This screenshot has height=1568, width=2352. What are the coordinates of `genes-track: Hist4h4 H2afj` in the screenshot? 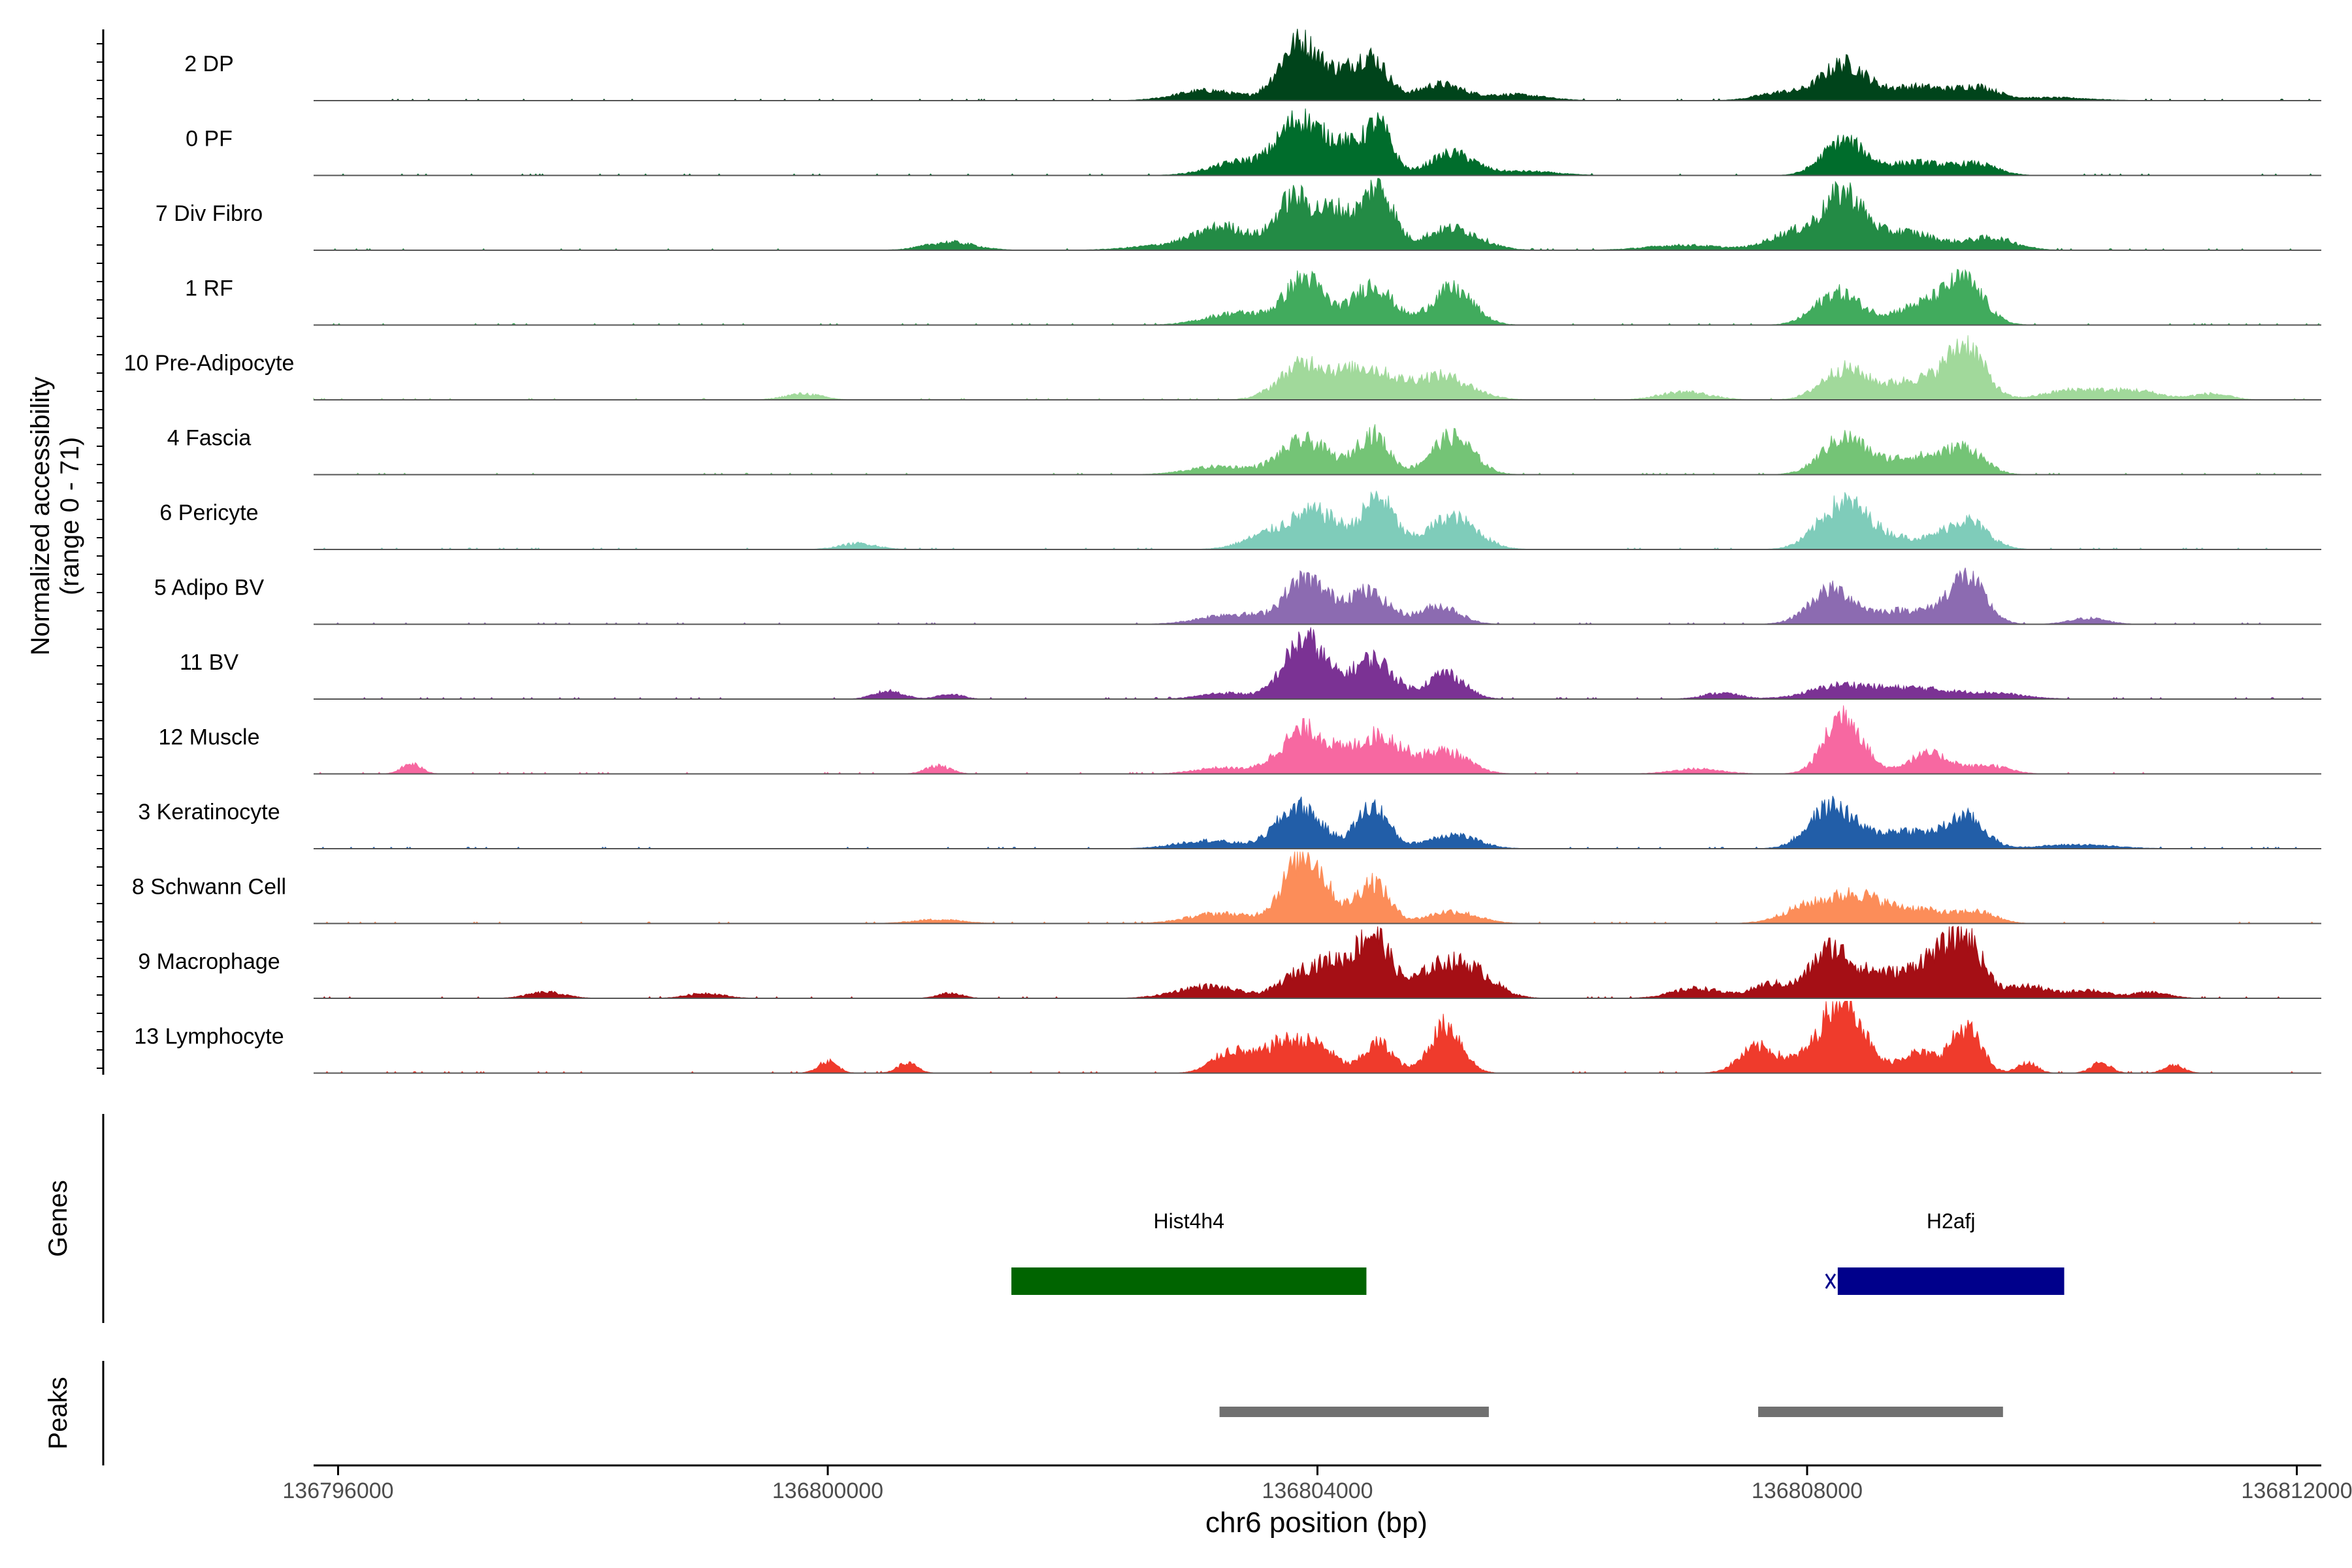 It's located at (1538, 1252).